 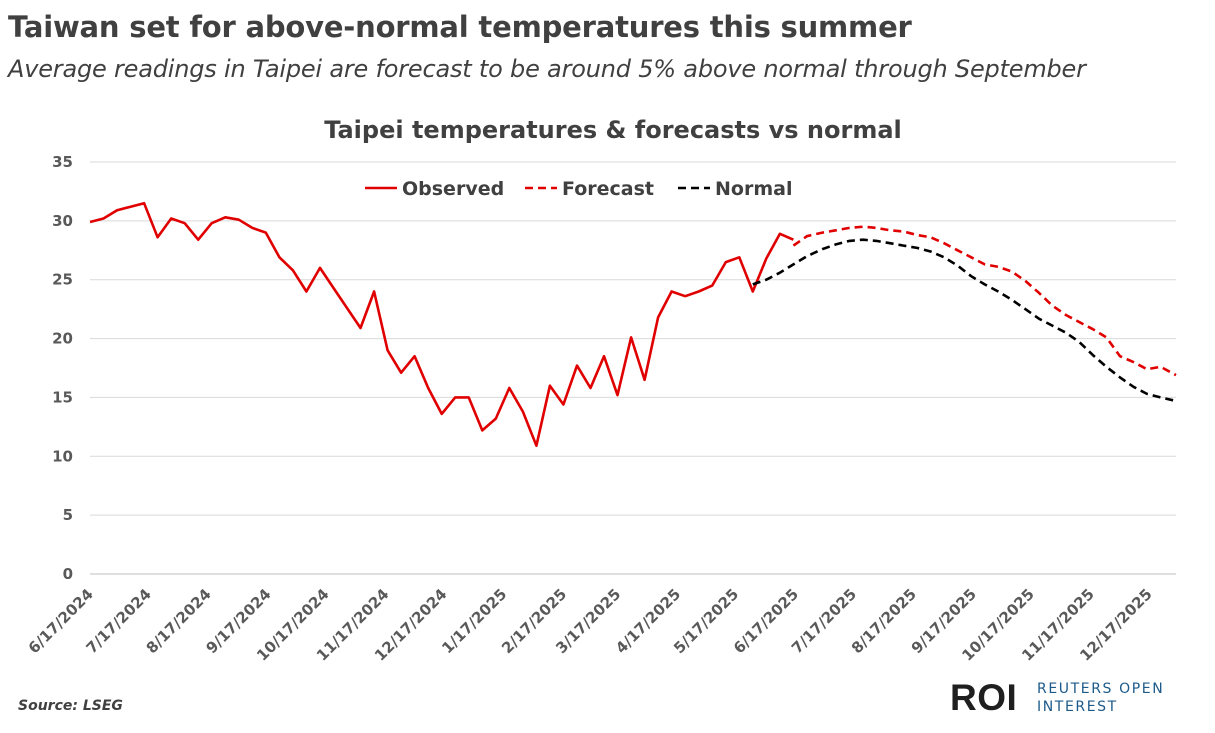 What do you see at coordinates (62, 162) in the screenshot?
I see `y-tick-label: 35` at bounding box center [62, 162].